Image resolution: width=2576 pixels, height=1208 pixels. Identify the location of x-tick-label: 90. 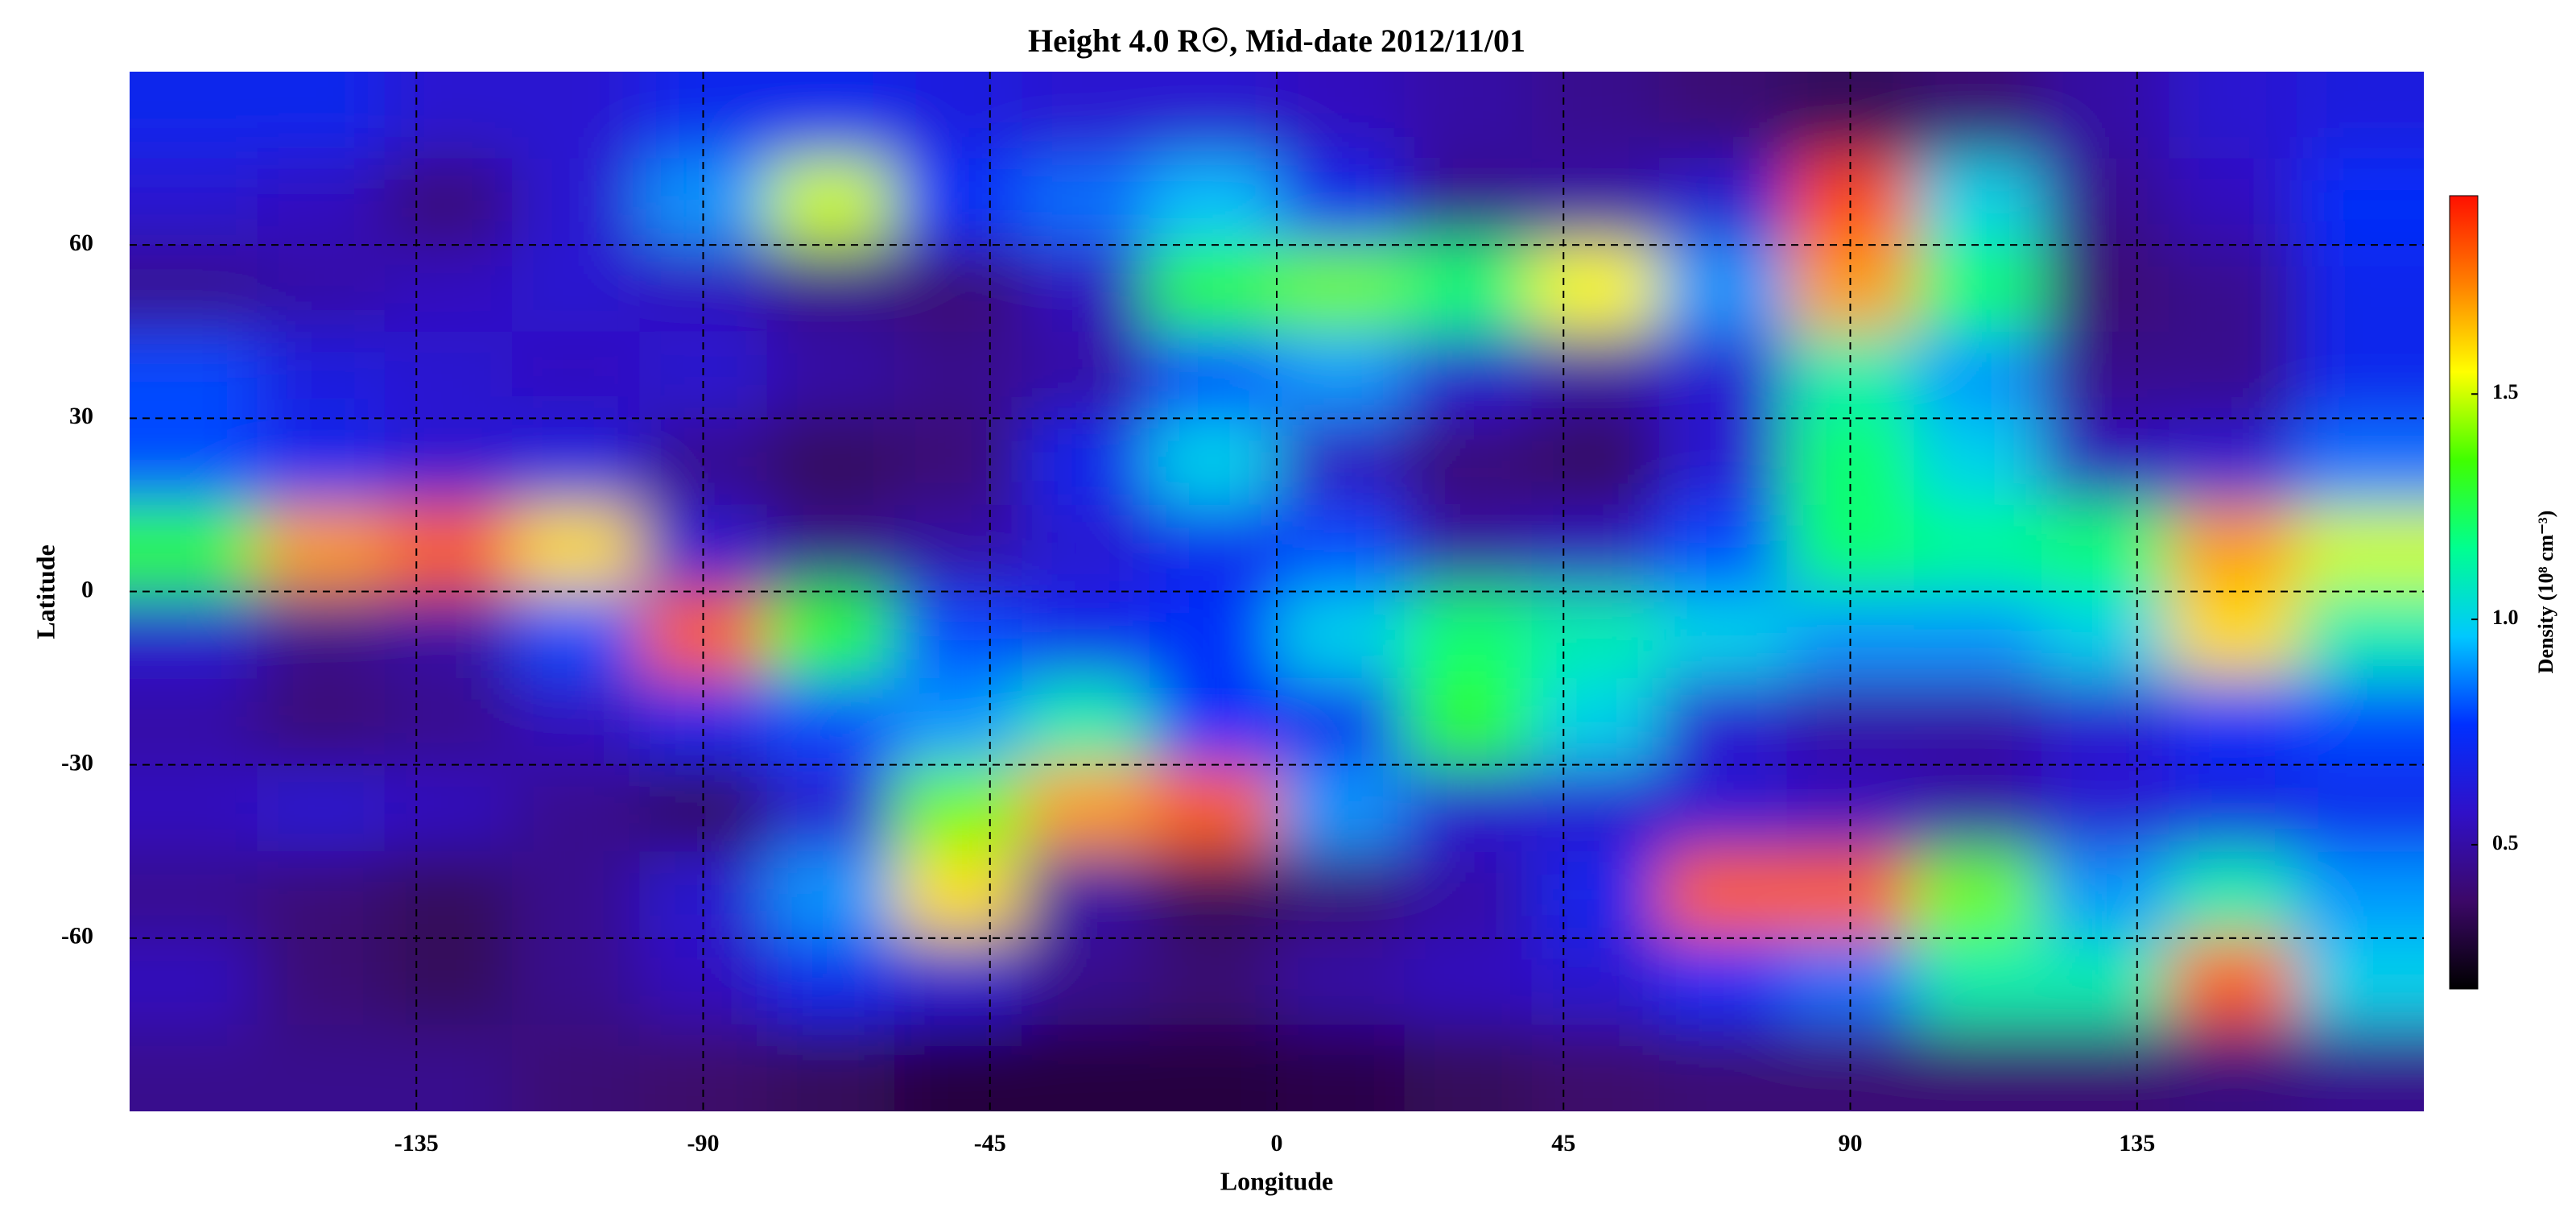
(1851, 1143).